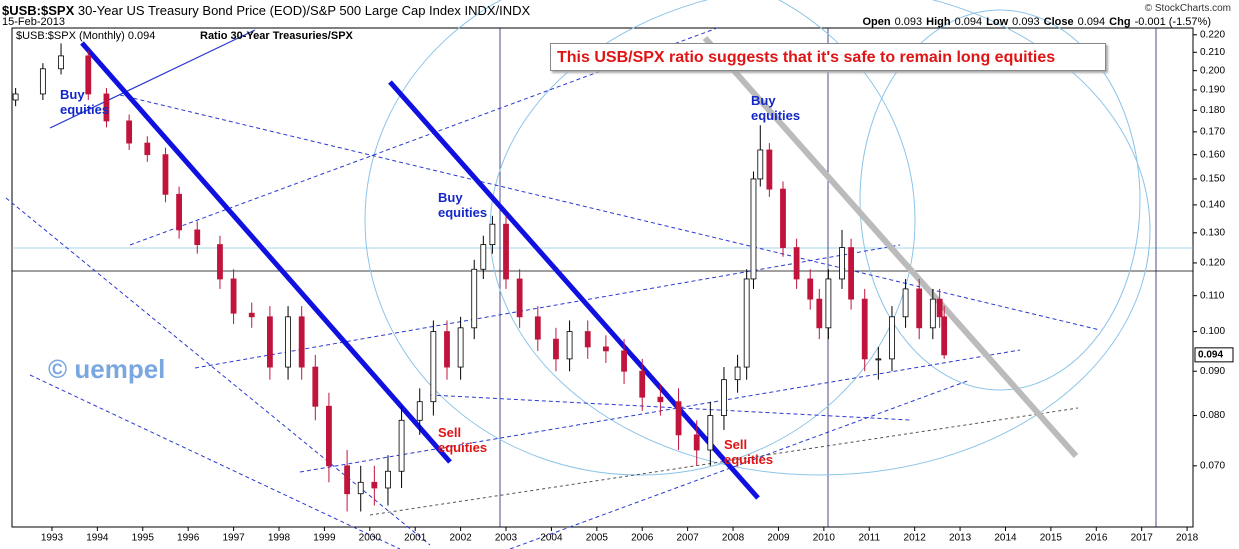  Describe the element at coordinates (152, 79) in the screenshot. I see `trend-line` at that location.